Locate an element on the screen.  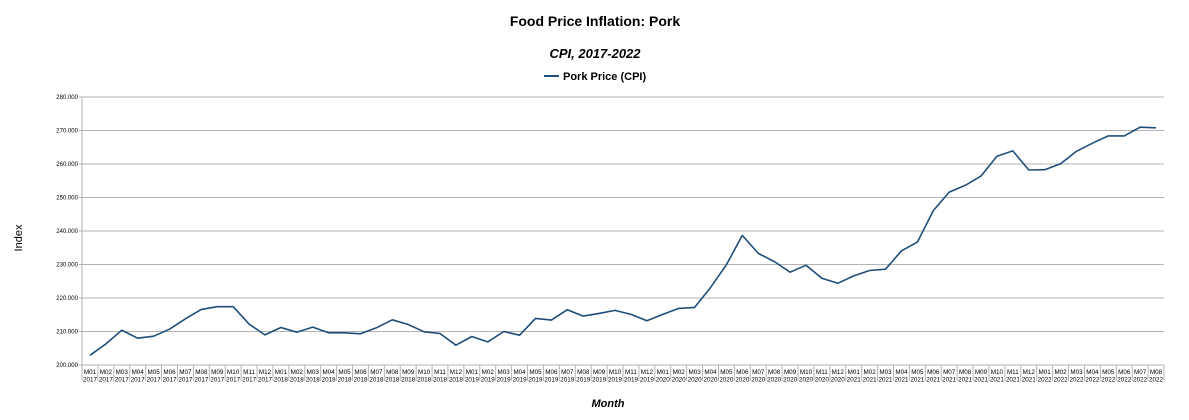
x-tick-label: M11 2020 is located at coordinates (822, 376).